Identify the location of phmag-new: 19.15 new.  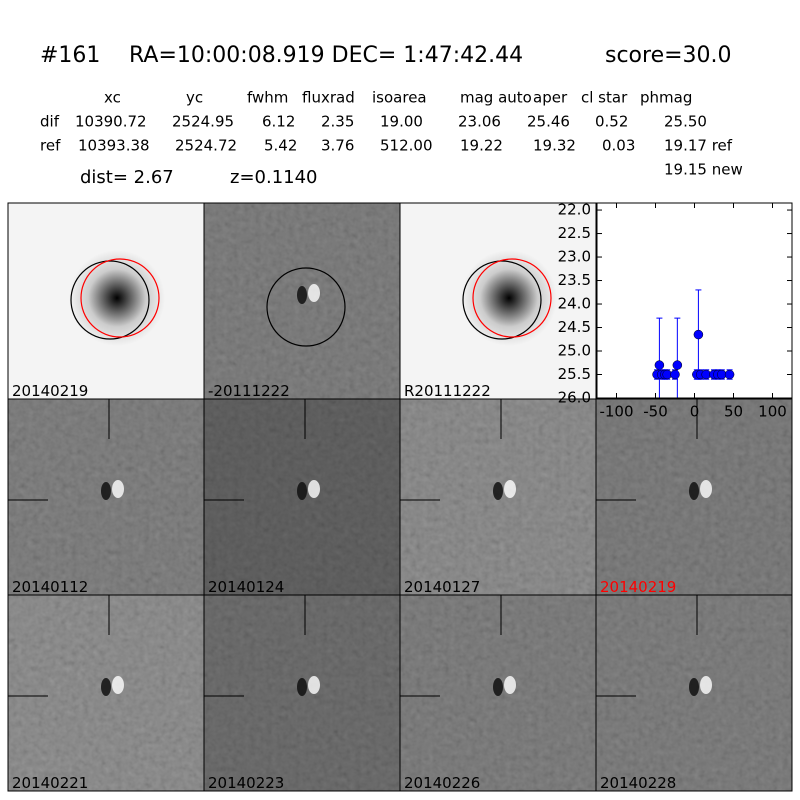
(703, 170).